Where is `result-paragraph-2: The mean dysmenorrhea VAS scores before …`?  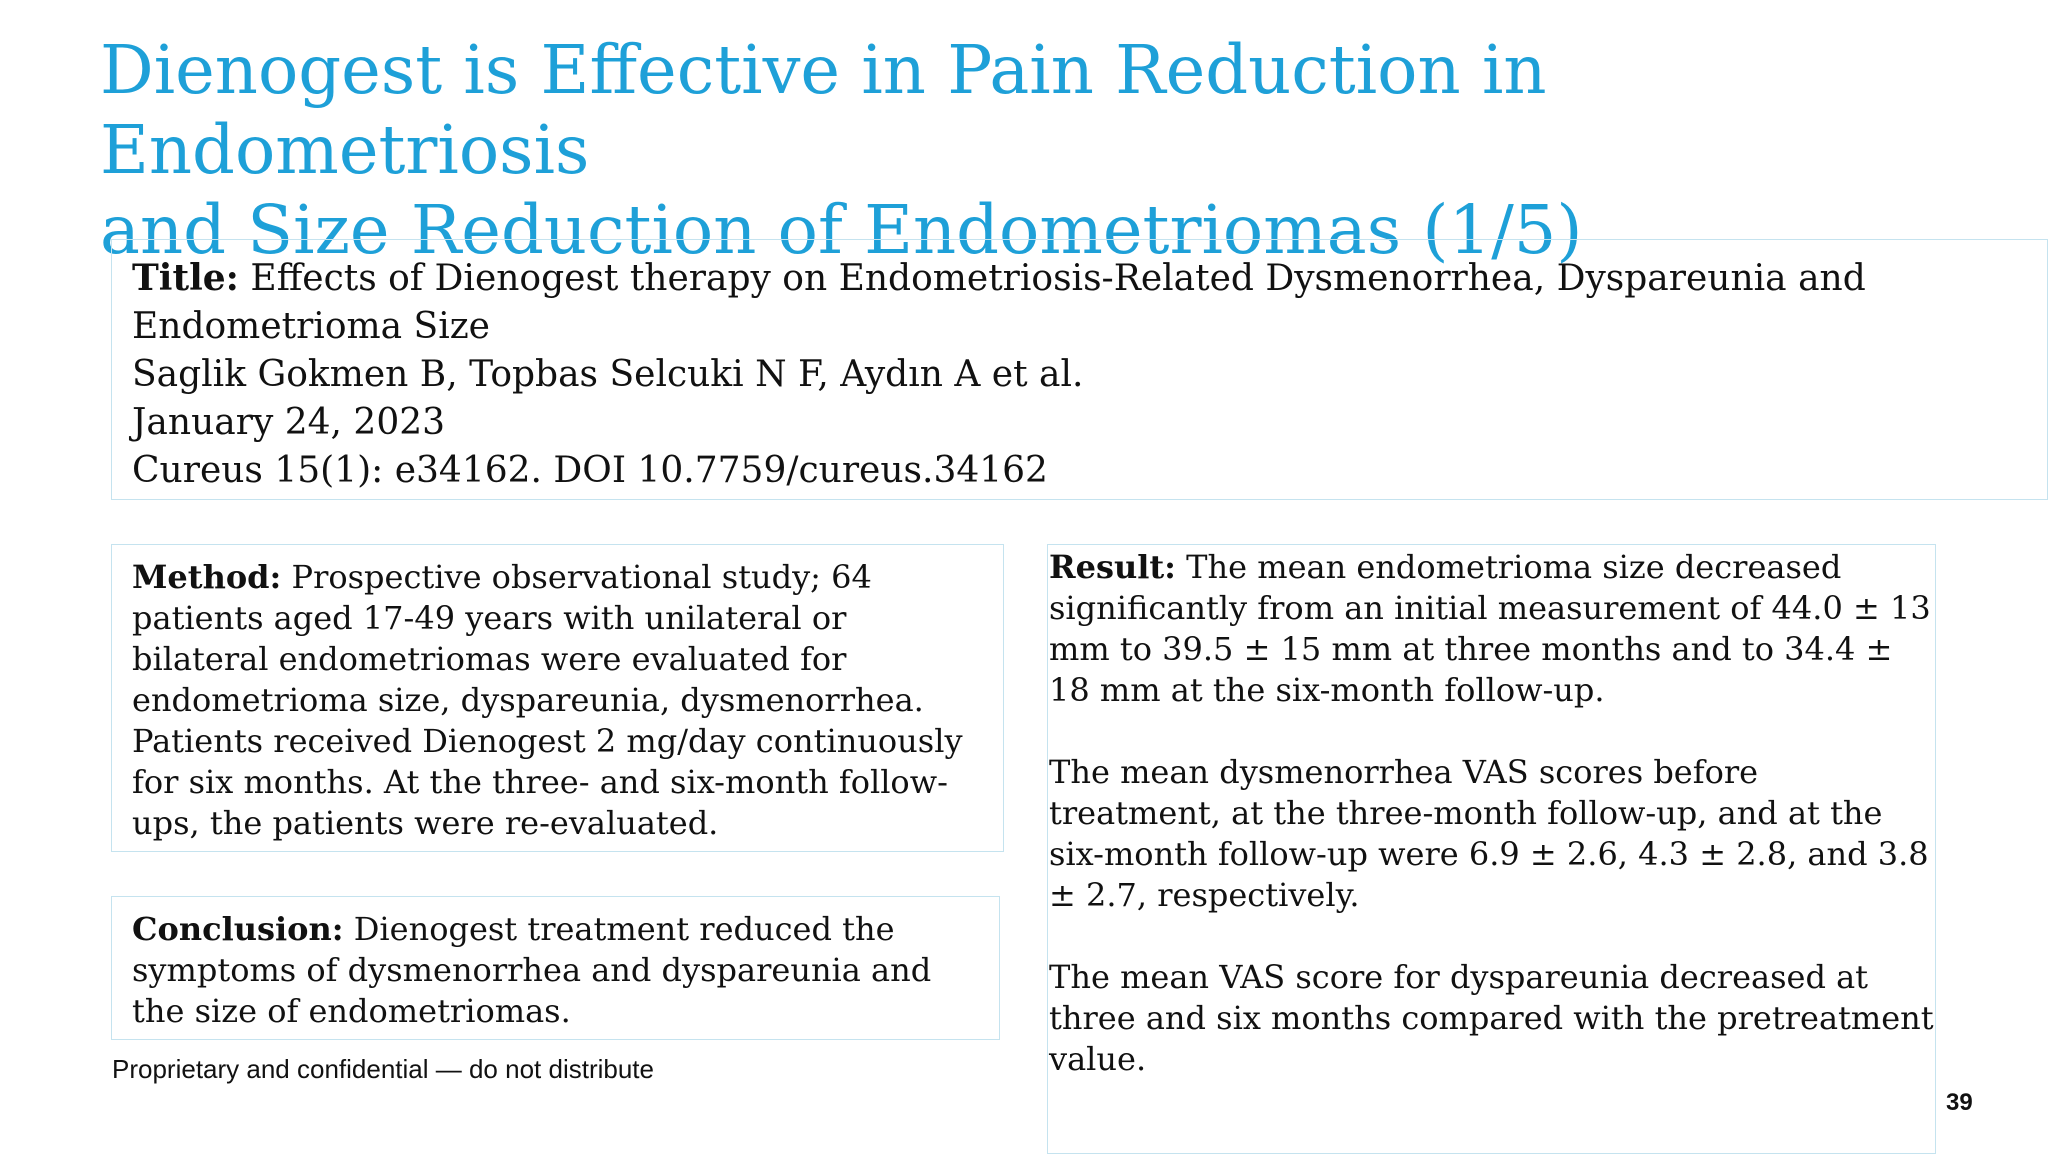 result-paragraph-2: The mean dysmenorrhea VAS scores before … is located at coordinates (1489, 833).